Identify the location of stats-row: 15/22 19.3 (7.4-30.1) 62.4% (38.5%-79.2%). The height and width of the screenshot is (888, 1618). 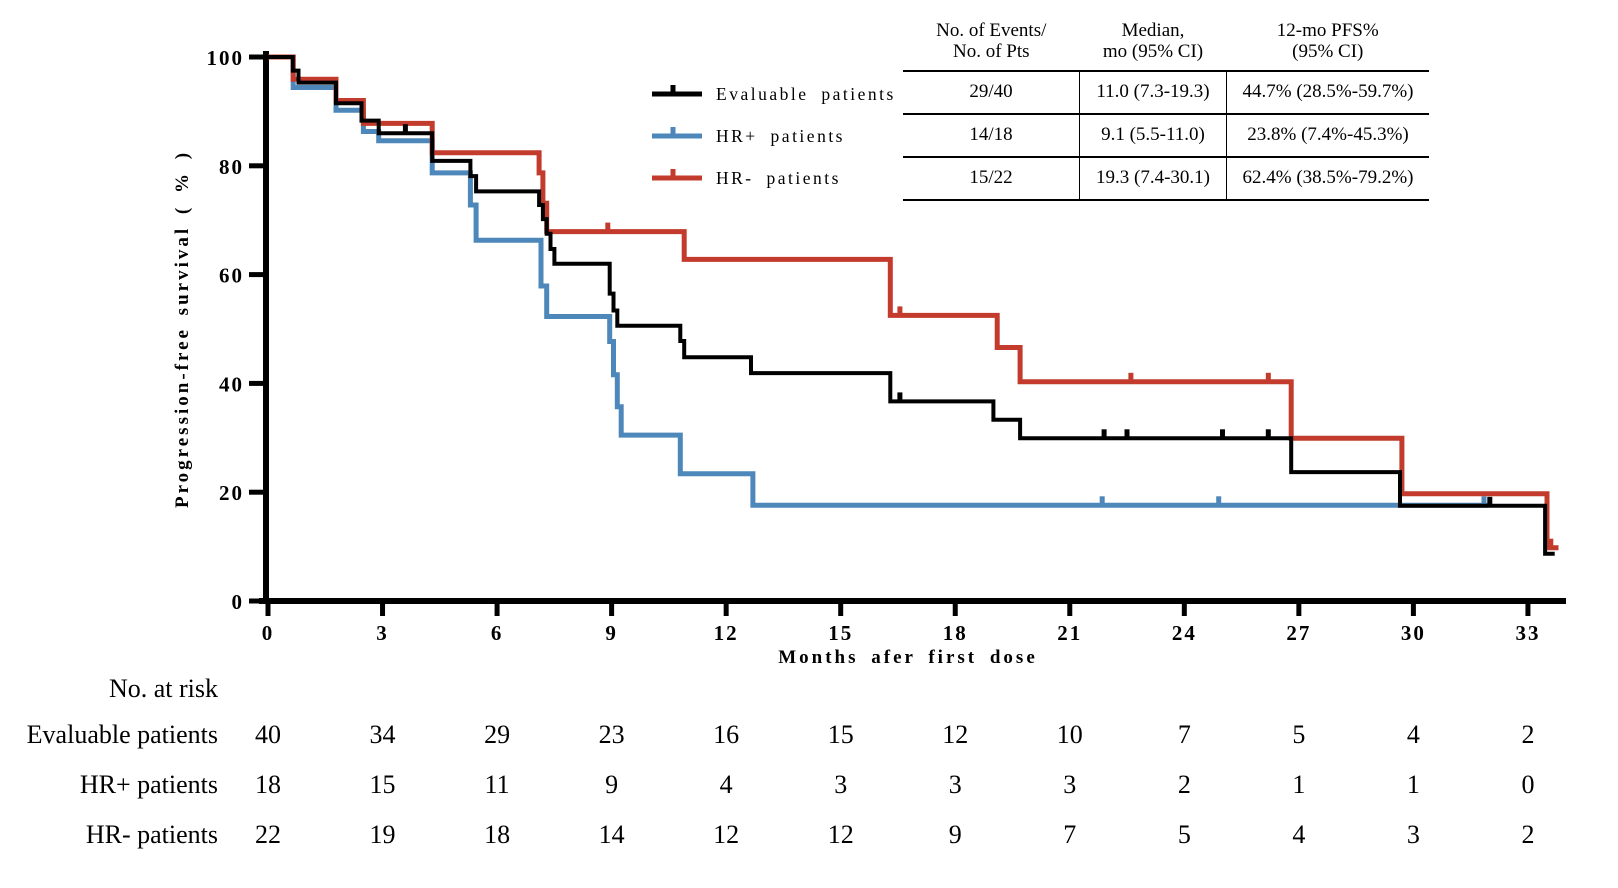
(1166, 178).